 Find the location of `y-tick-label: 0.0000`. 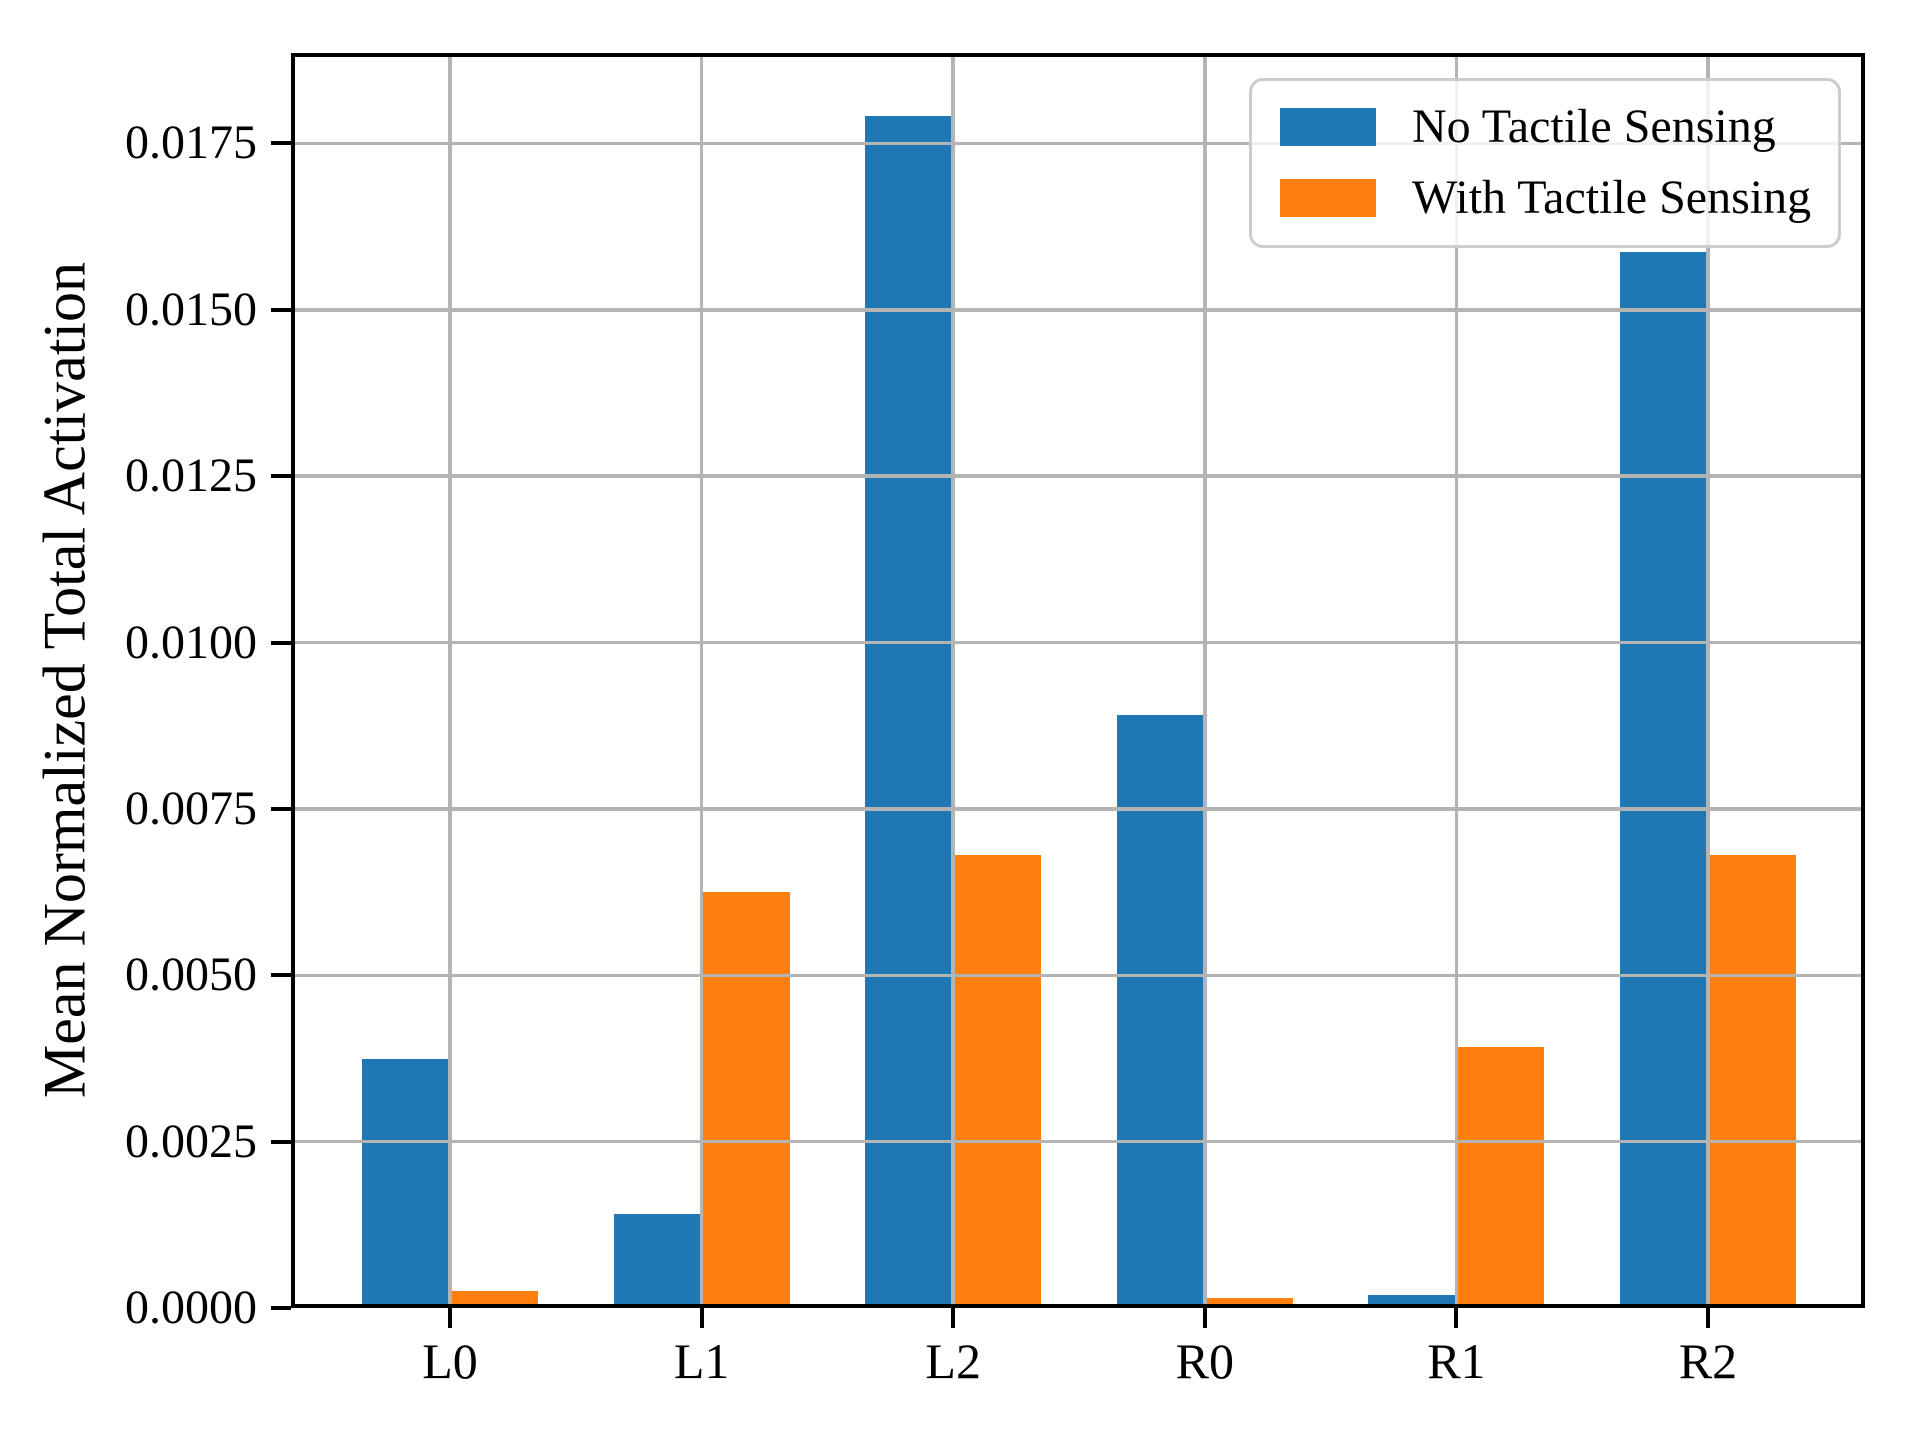

y-tick-label: 0.0000 is located at coordinates (191, 1307).